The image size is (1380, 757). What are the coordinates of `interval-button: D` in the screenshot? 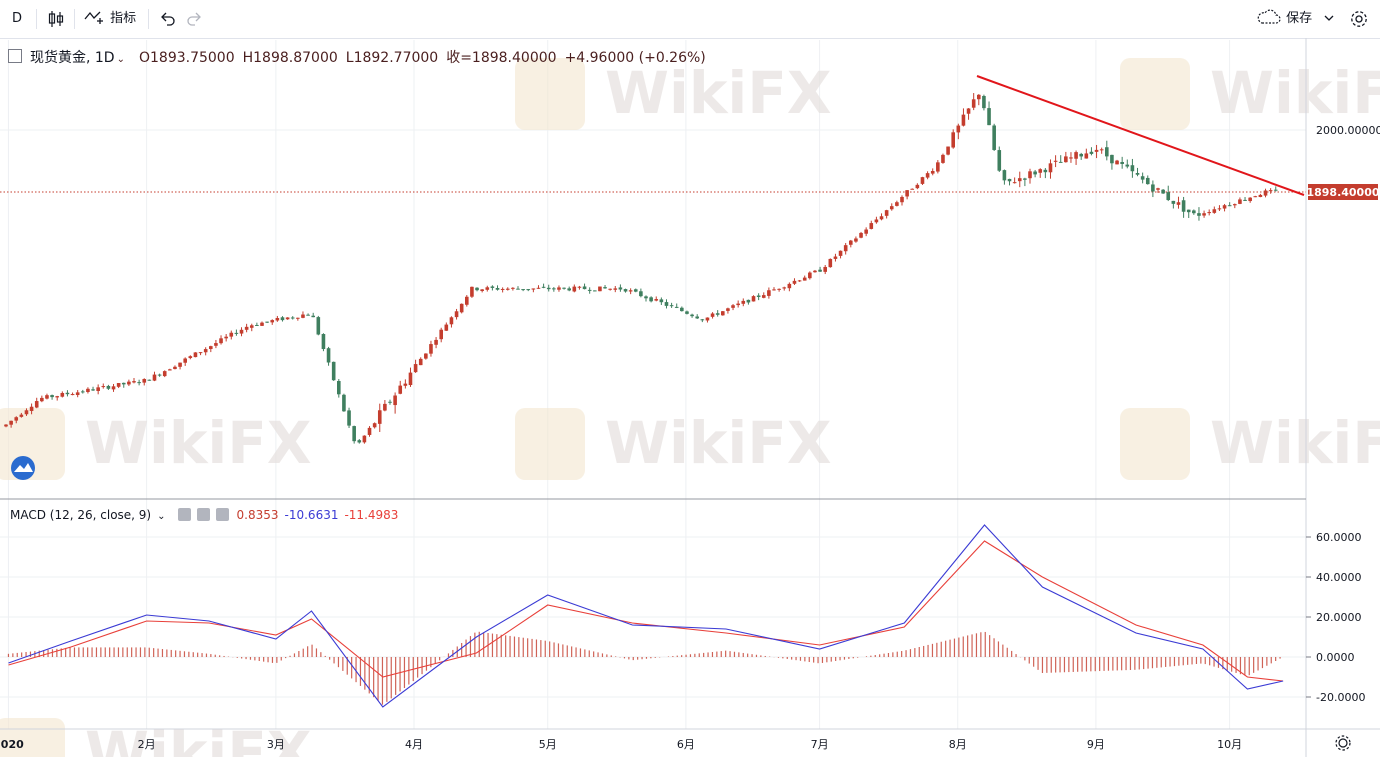 It's located at (17, 18).